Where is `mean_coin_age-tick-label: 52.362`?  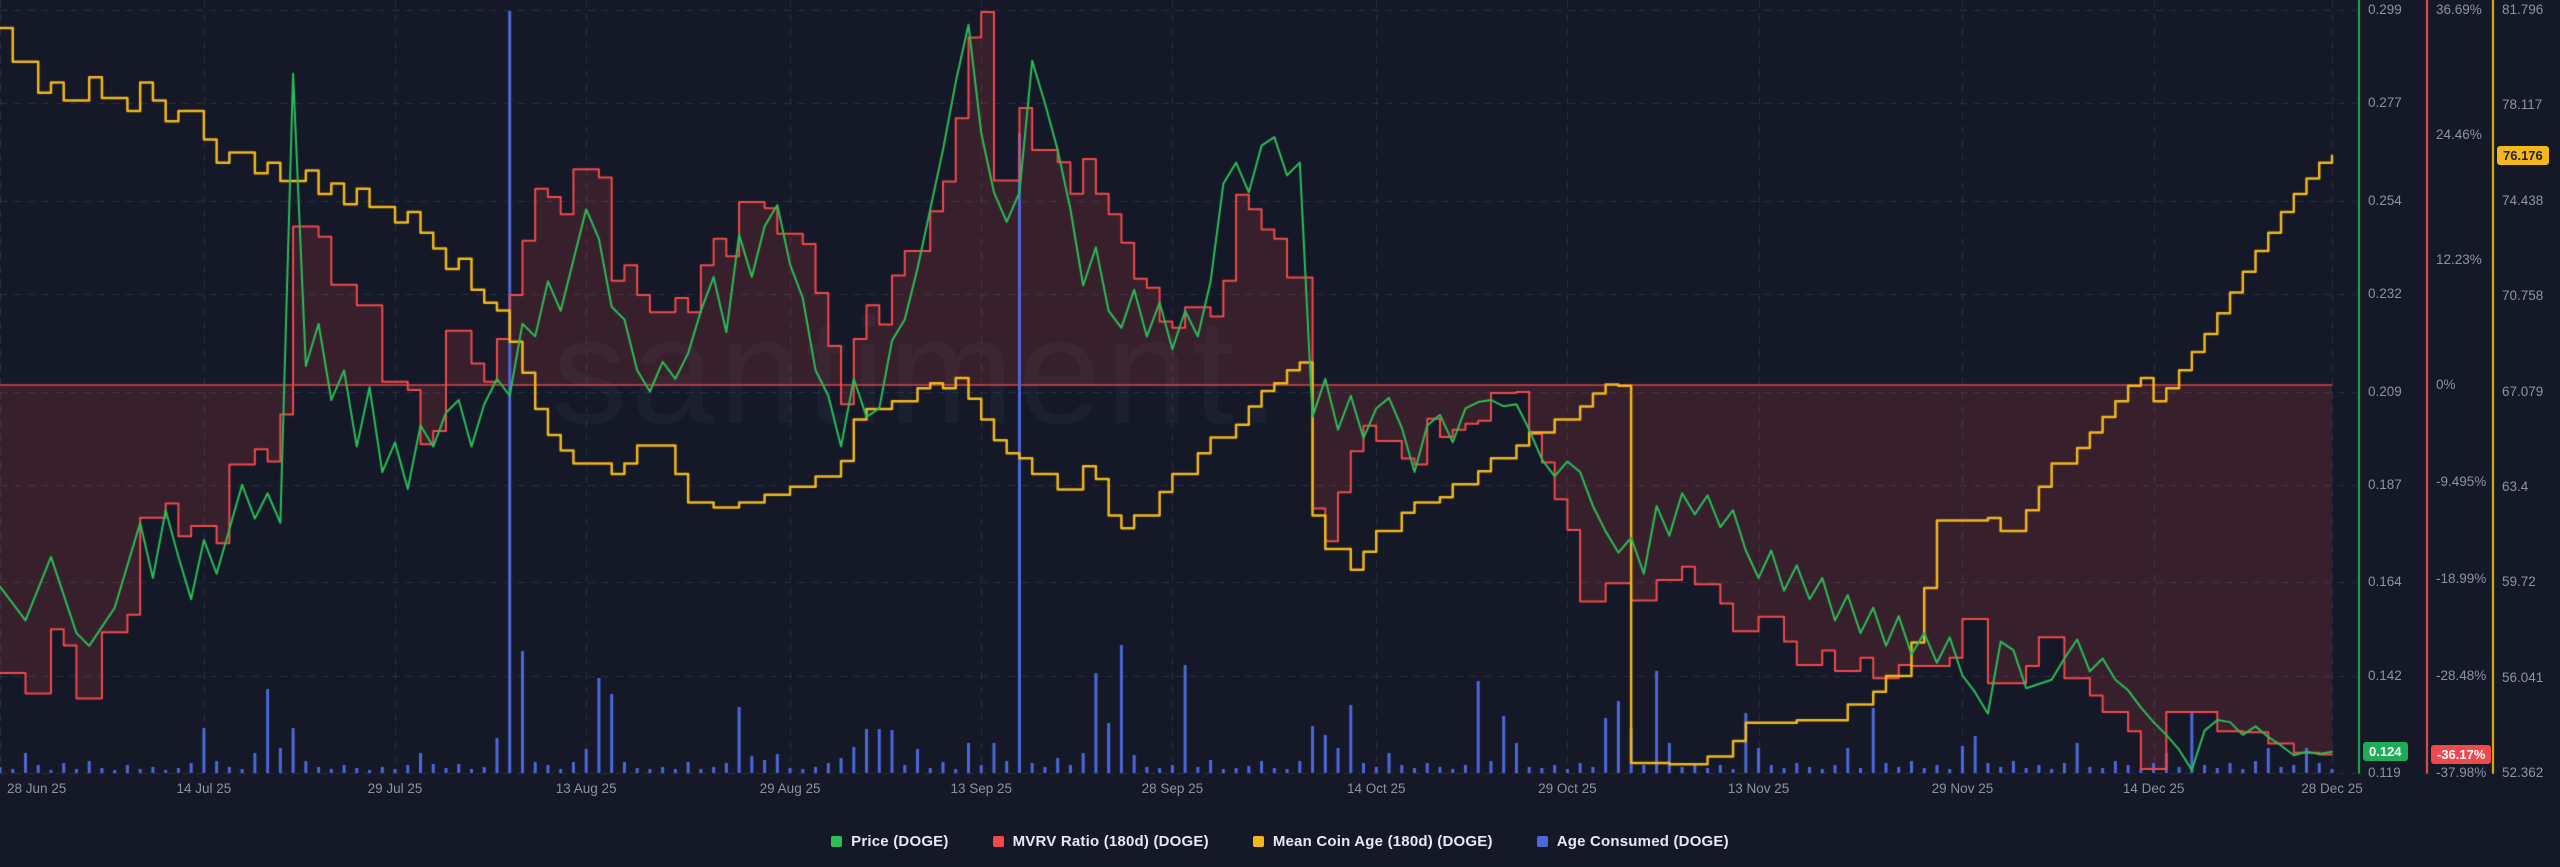
mean_coin_age-tick-label: 52.362 is located at coordinates (2523, 772).